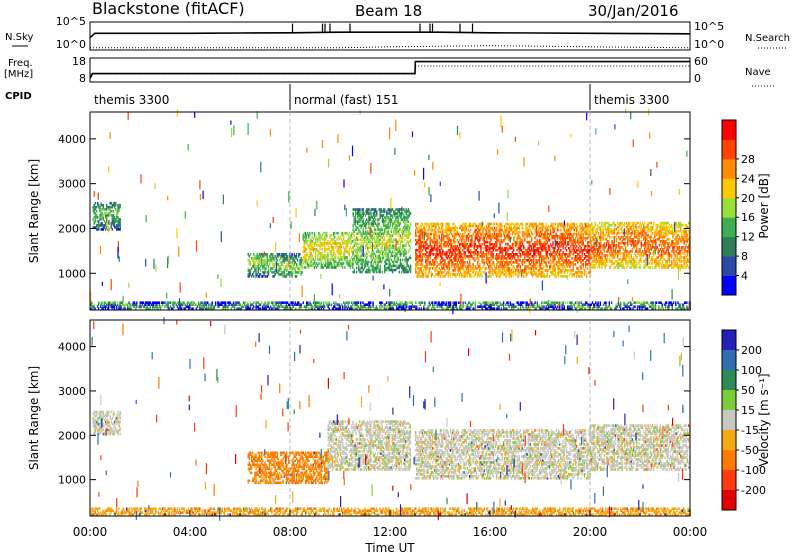 The height and width of the screenshot is (558, 800). What do you see at coordinates (709, 26) in the screenshot?
I see `noise-tick-right-top: 10^5` at bounding box center [709, 26].